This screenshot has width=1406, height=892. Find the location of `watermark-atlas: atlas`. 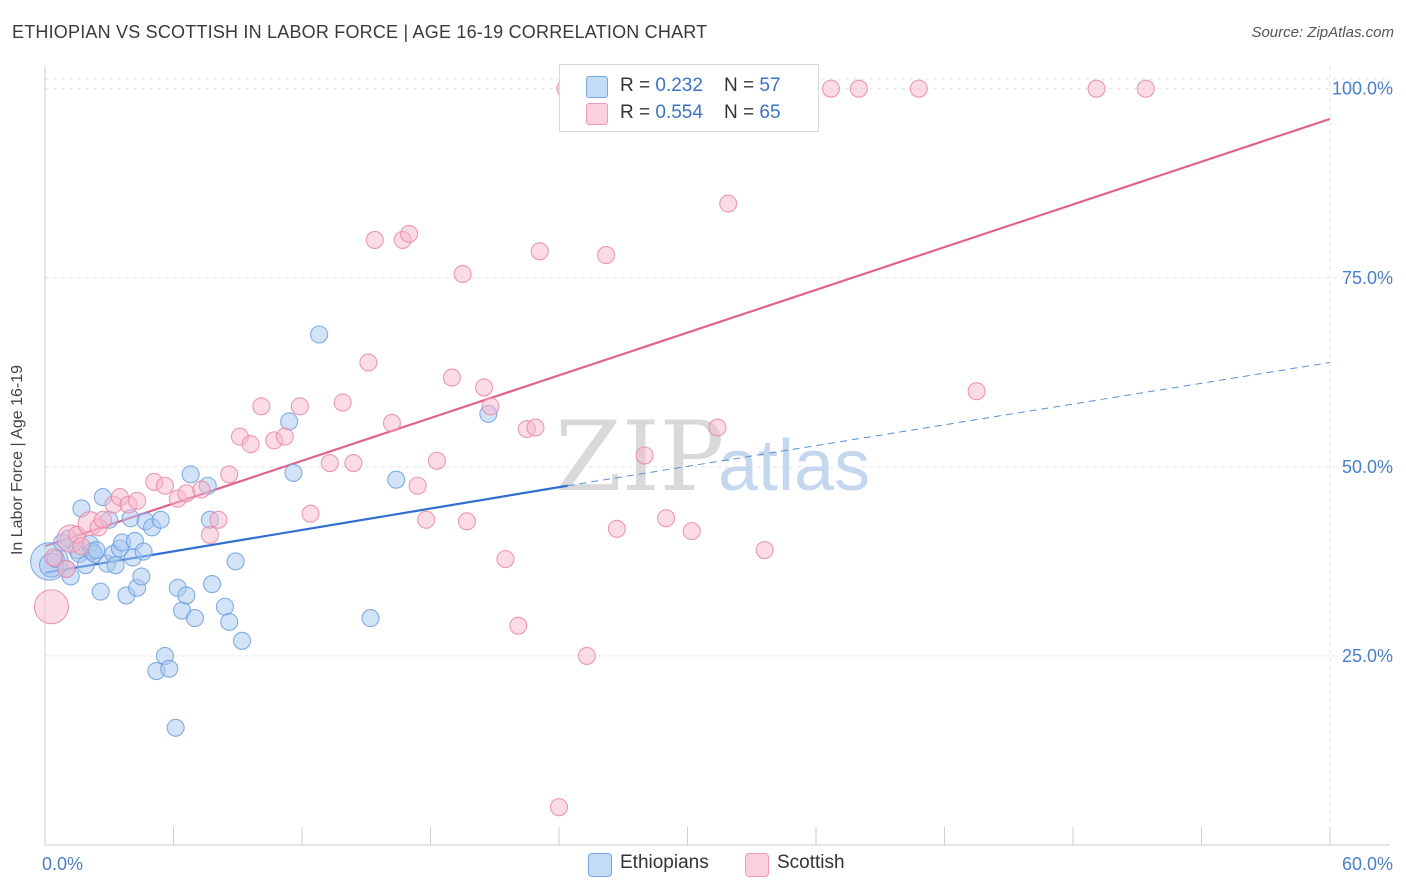

watermark-atlas: atlas is located at coordinates (794, 466).